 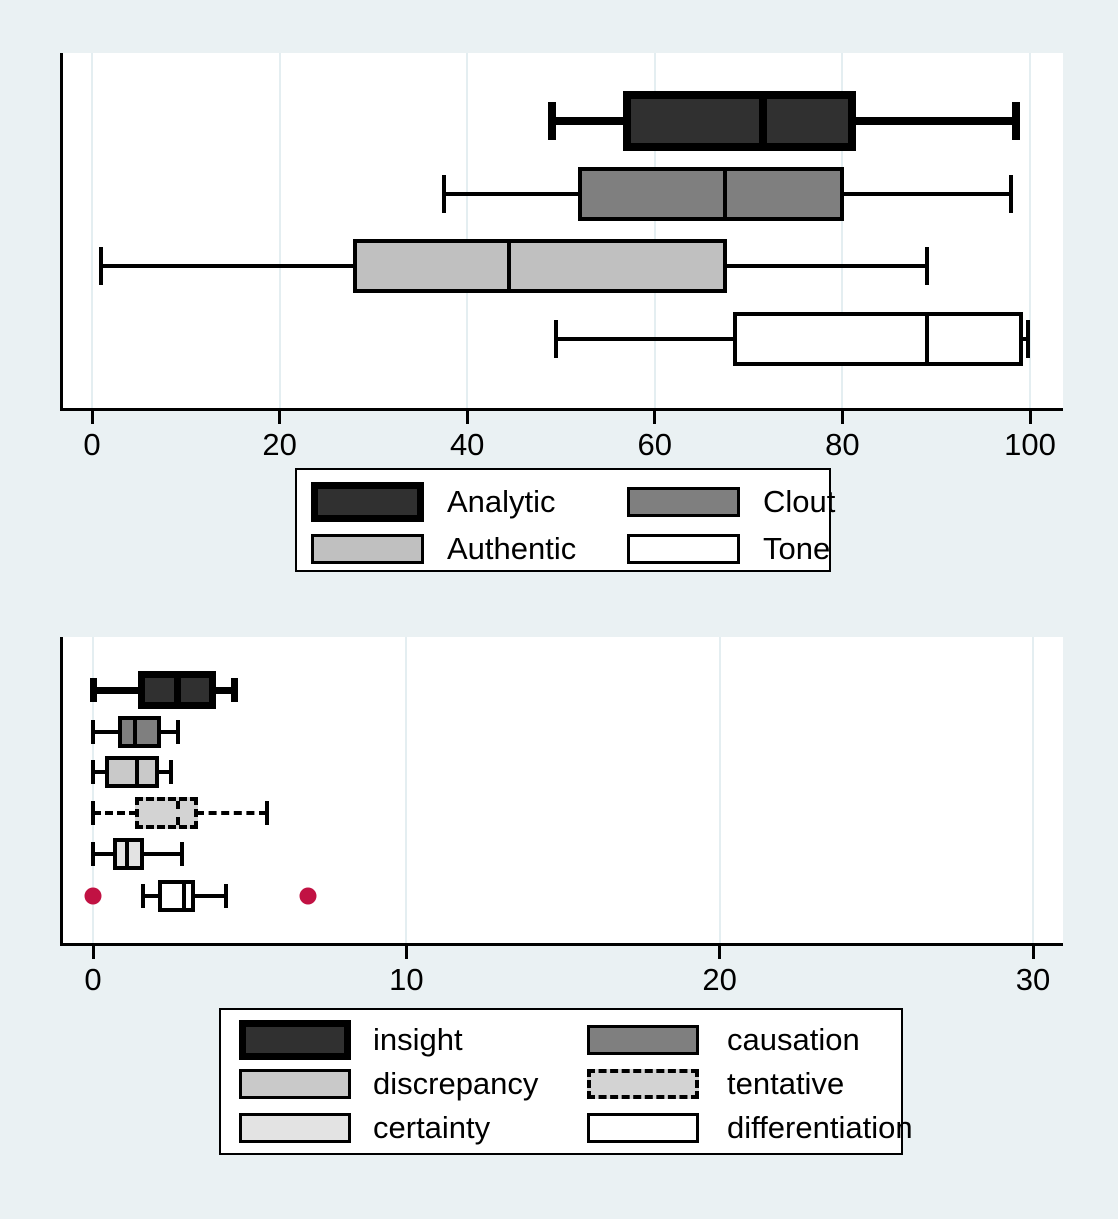 I want to click on legend-label-authentic: Authentic, so click(x=512, y=548).